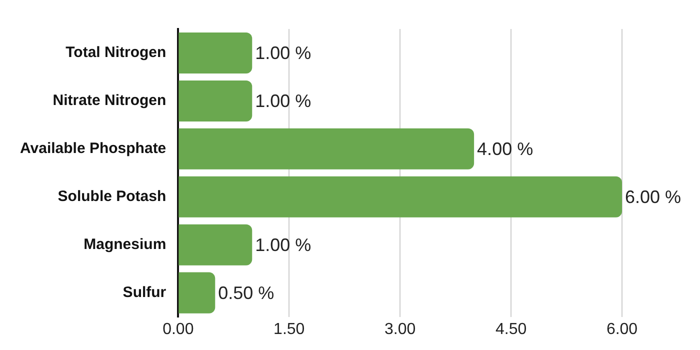  What do you see at coordinates (109, 101) in the screenshot?
I see `y-tick-label: Nitrate Nitrogen` at bounding box center [109, 101].